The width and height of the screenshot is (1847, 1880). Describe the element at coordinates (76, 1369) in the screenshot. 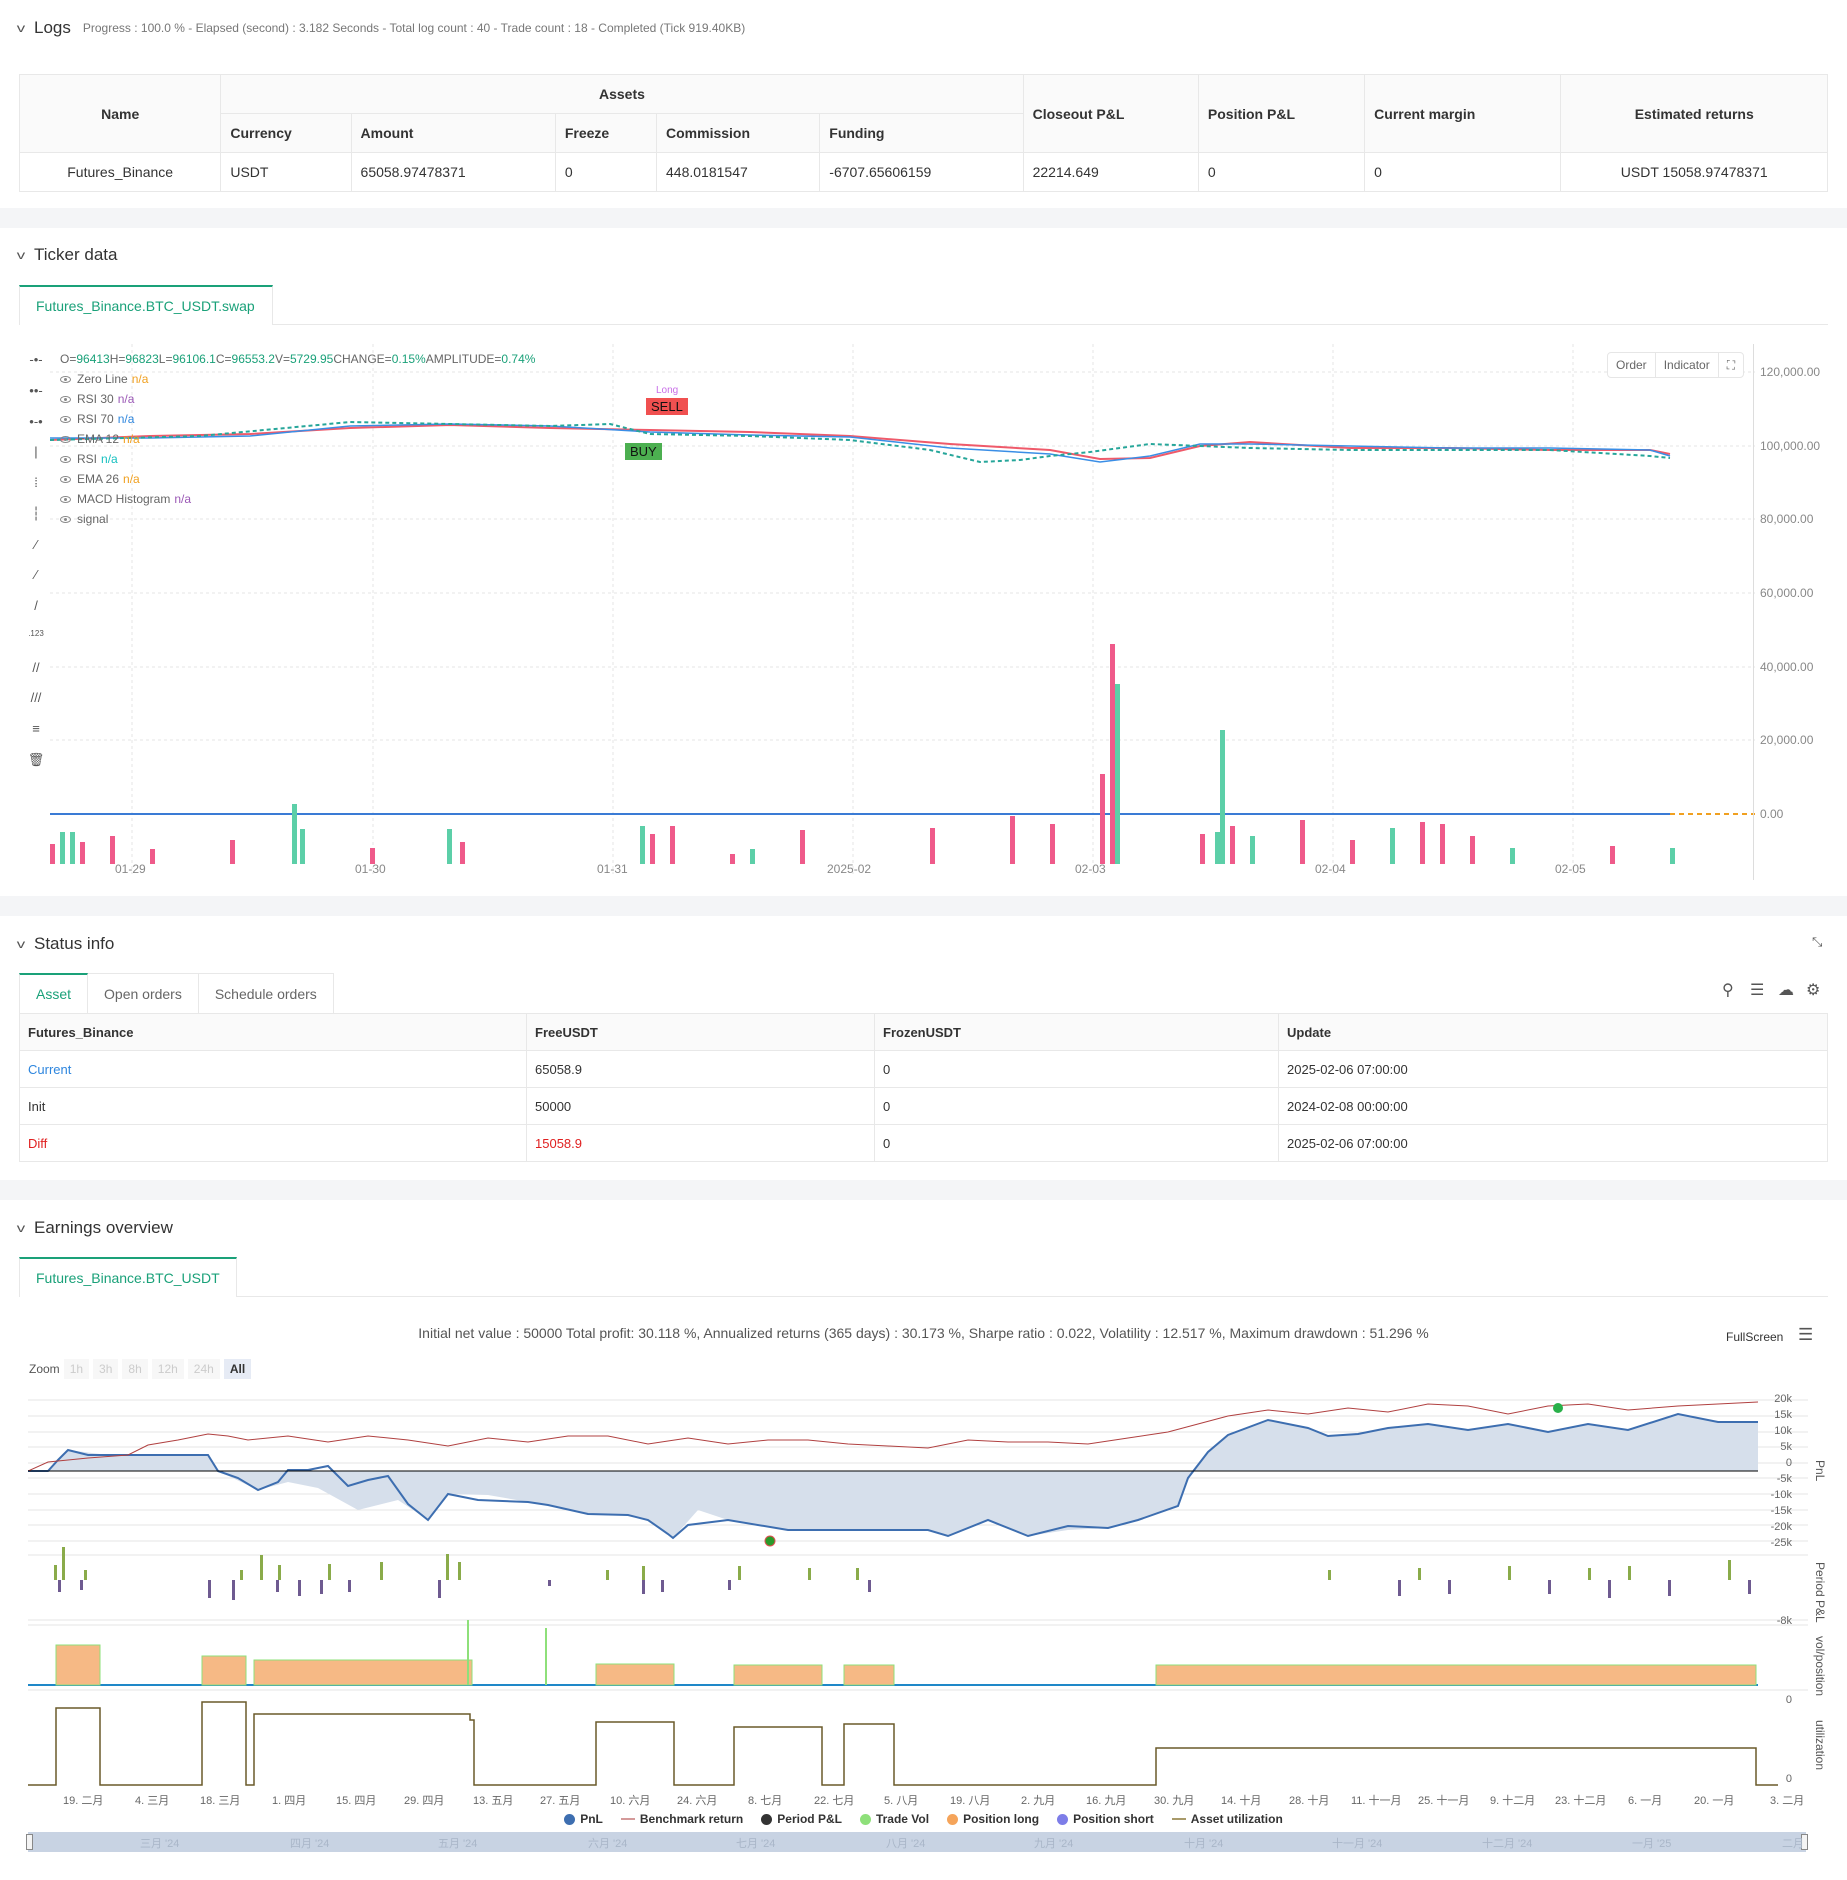

I see `zoom-1h-button: 1h` at that location.